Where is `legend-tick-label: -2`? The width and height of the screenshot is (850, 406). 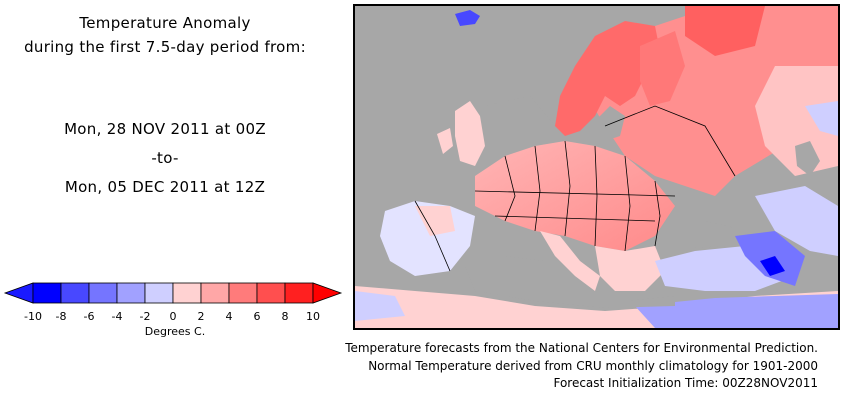 legend-tick-label: -2 is located at coordinates (145, 316).